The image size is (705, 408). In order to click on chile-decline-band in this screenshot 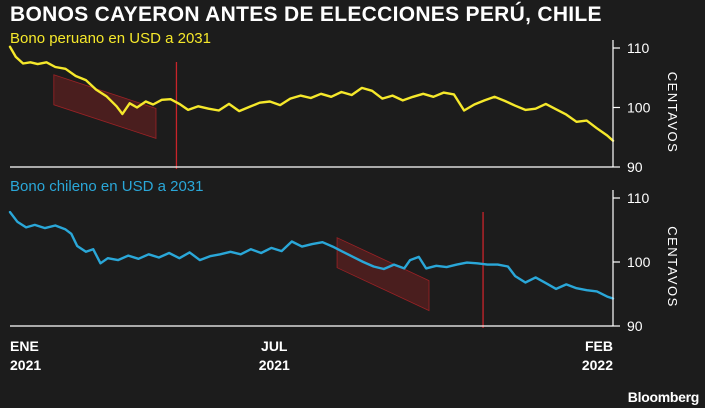, I will do `click(383, 274)`.